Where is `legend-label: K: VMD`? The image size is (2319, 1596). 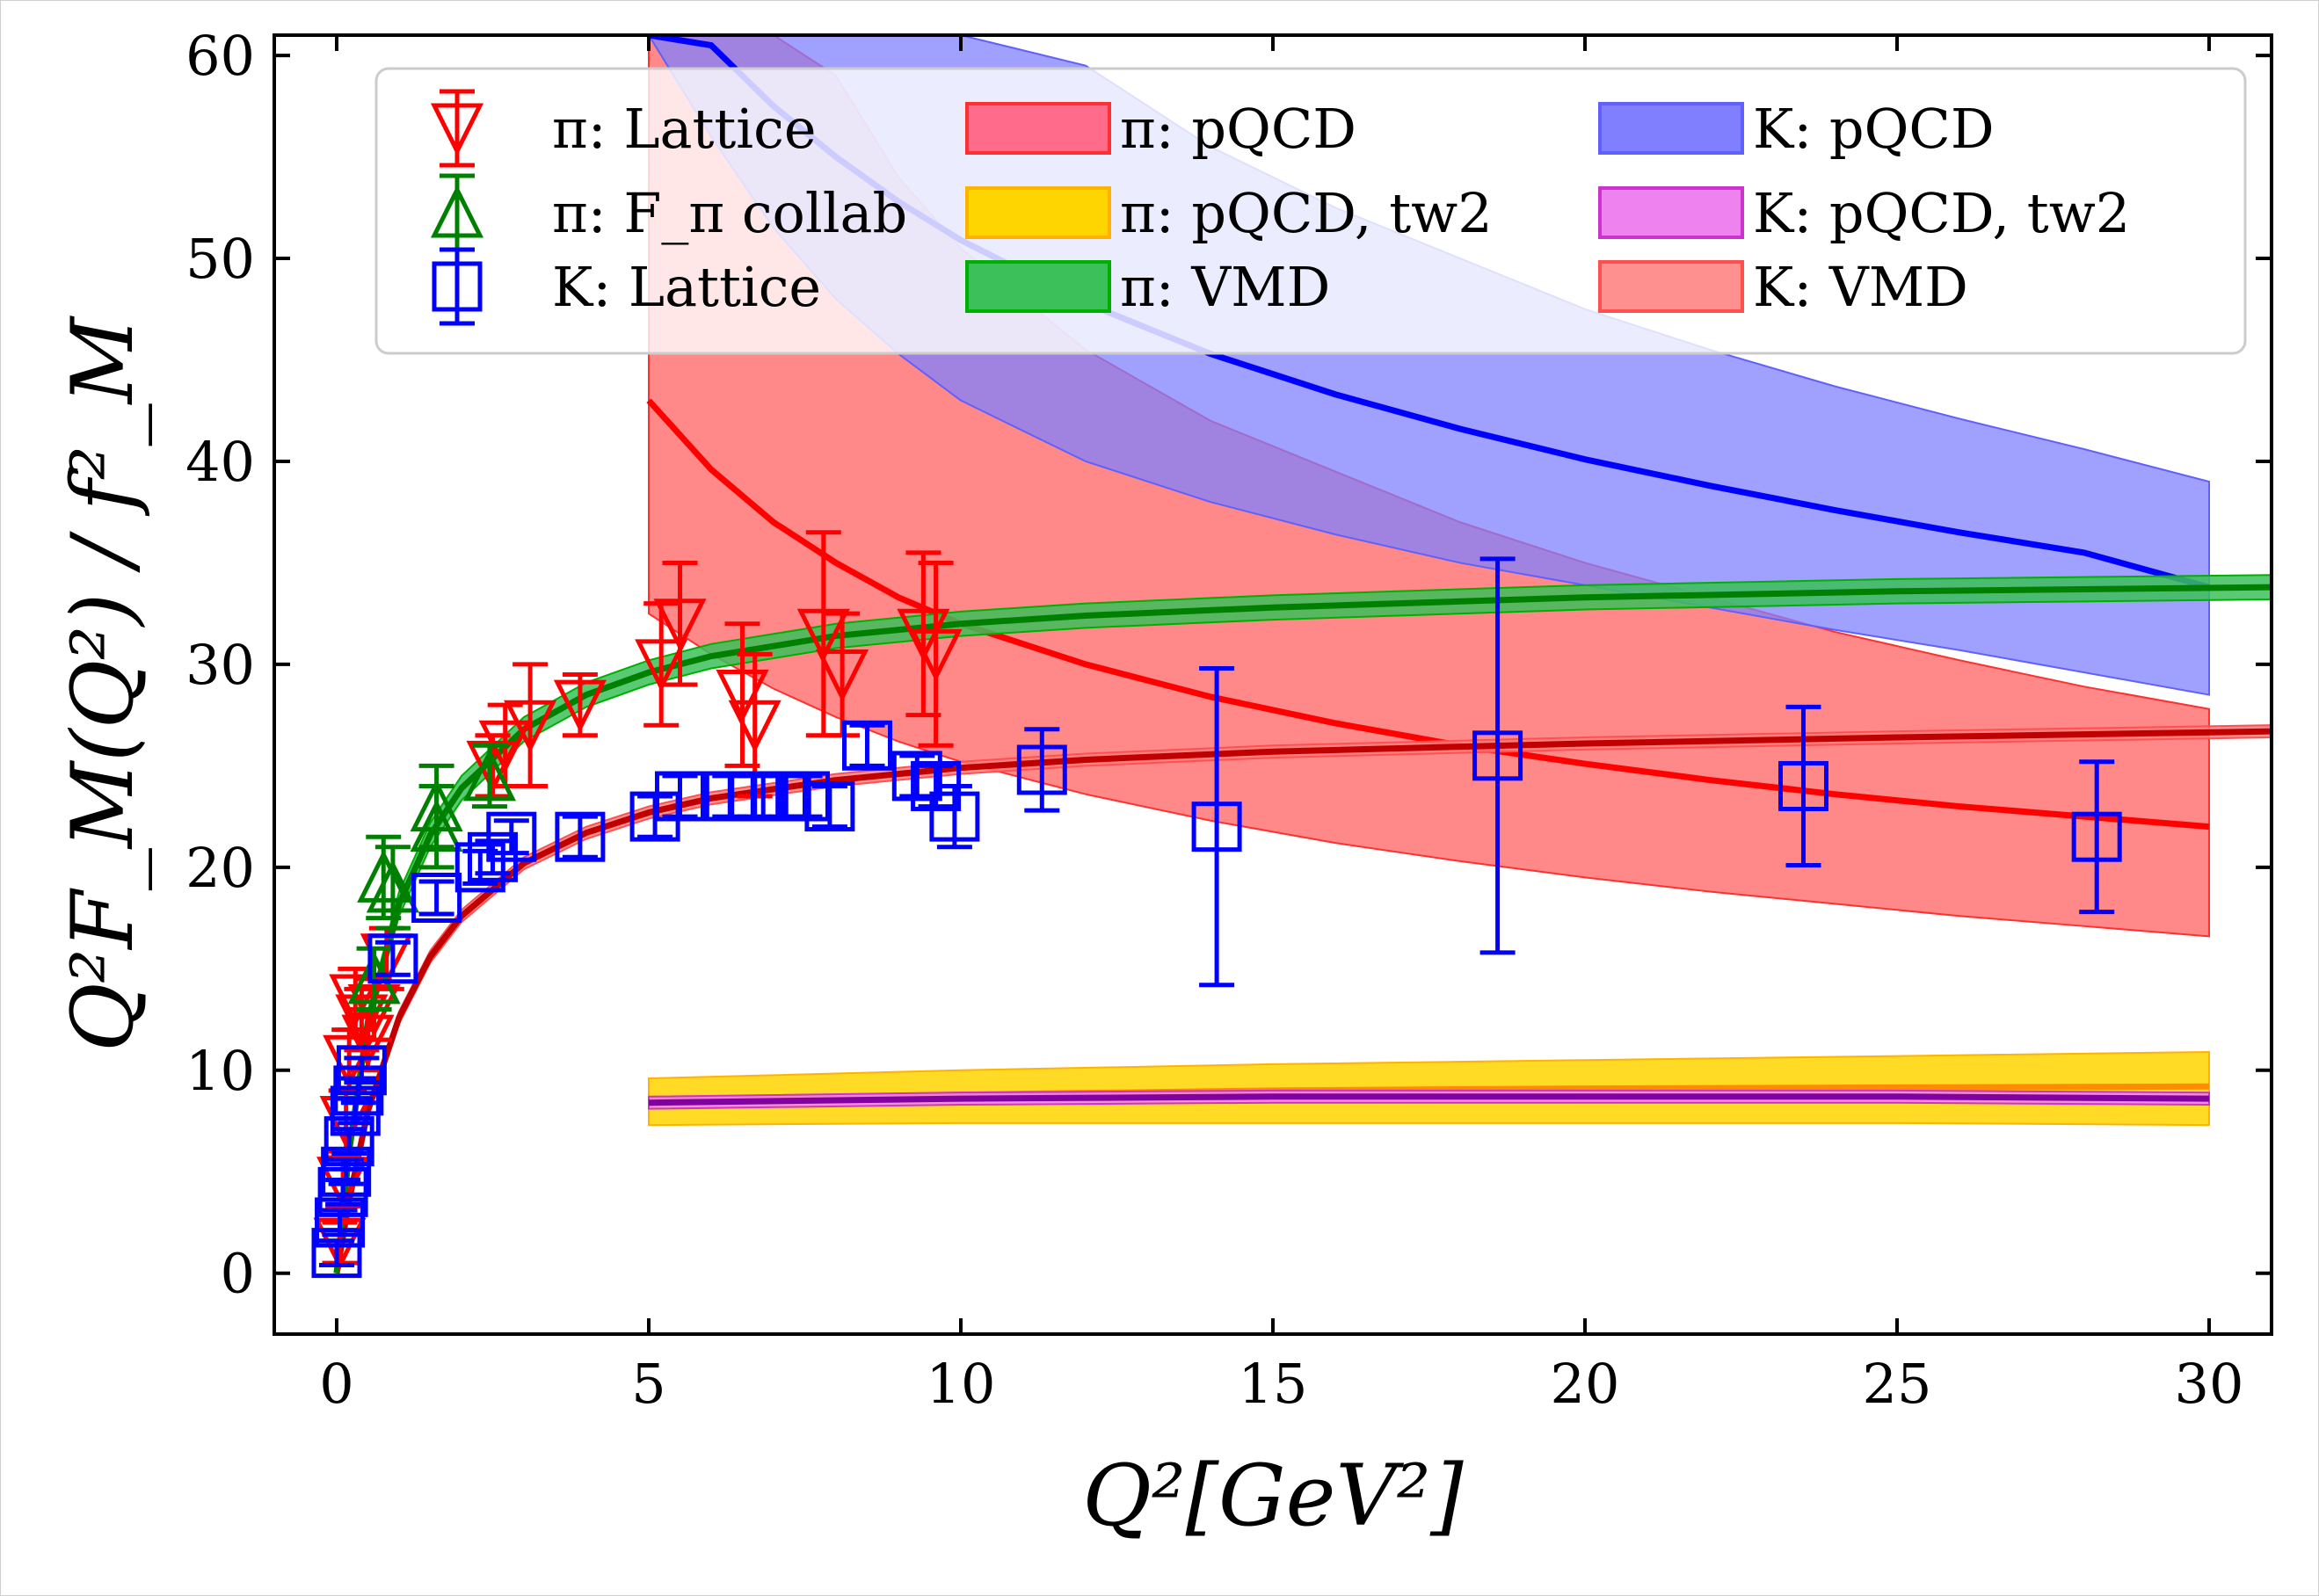 legend-label: K: VMD is located at coordinates (1860, 287).